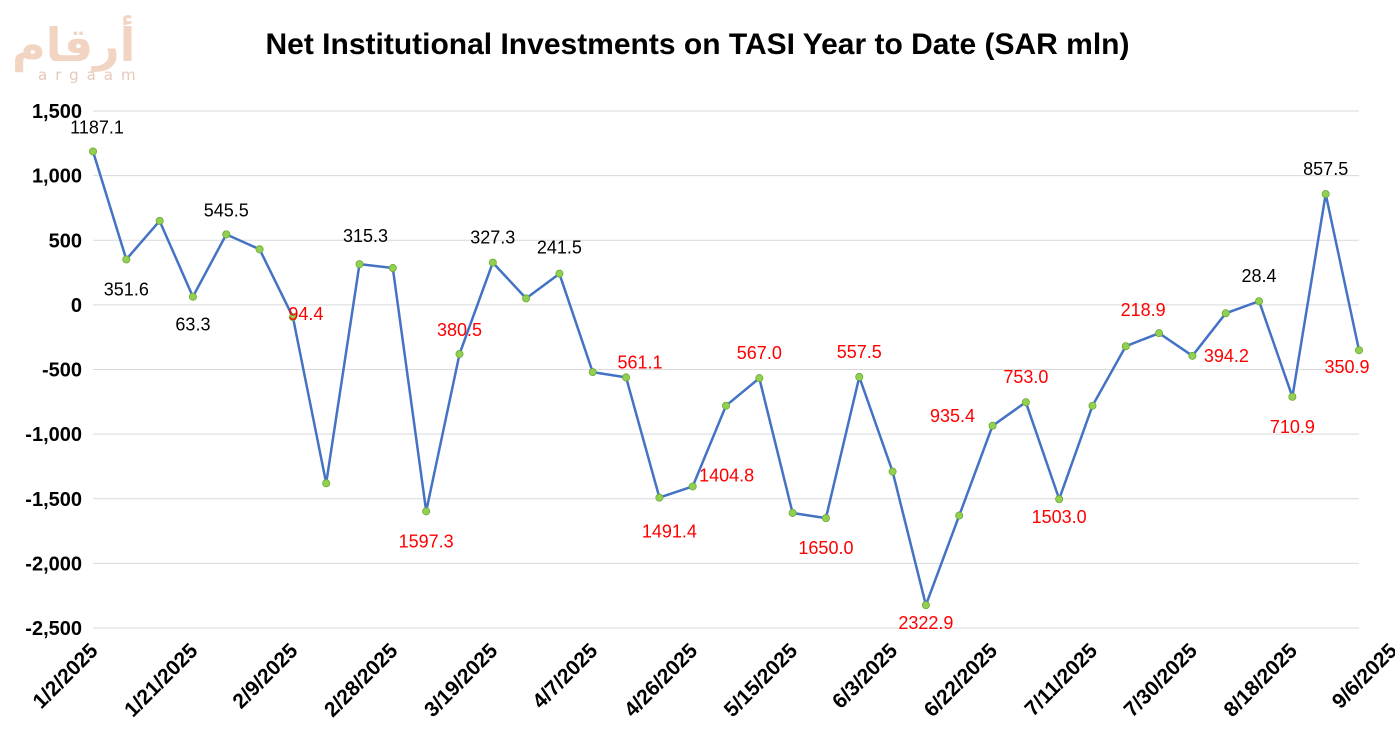 This screenshot has width=1395, height=747. Describe the element at coordinates (265, 676) in the screenshot. I see `x-tick-label: 2/9/2025` at that location.